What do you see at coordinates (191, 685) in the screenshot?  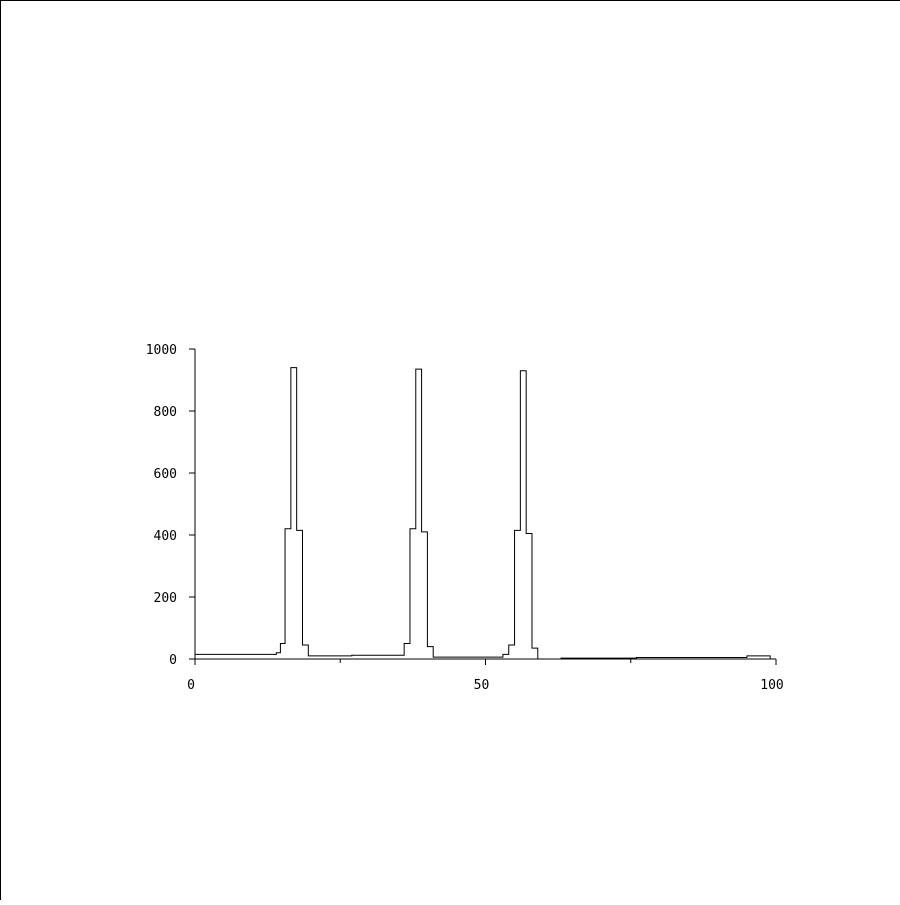 I see `x-tick-label: 0` at bounding box center [191, 685].